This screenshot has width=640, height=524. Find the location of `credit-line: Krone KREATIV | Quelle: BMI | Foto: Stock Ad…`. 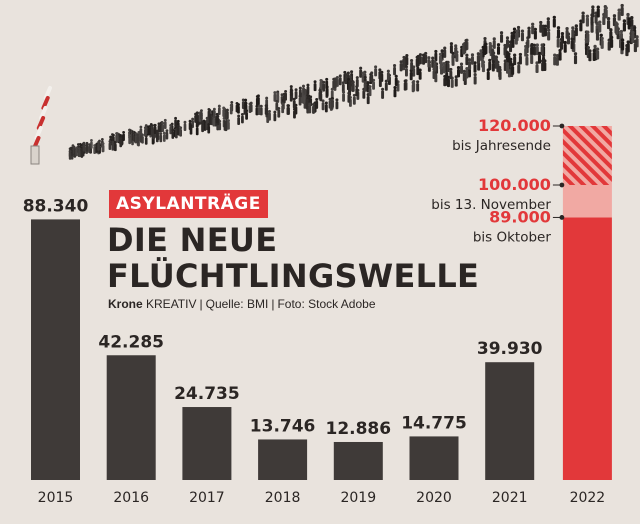

credit-line: Krone KREATIV | Quelle: BMI | Foto: Stock Ad… is located at coordinates (242, 304).